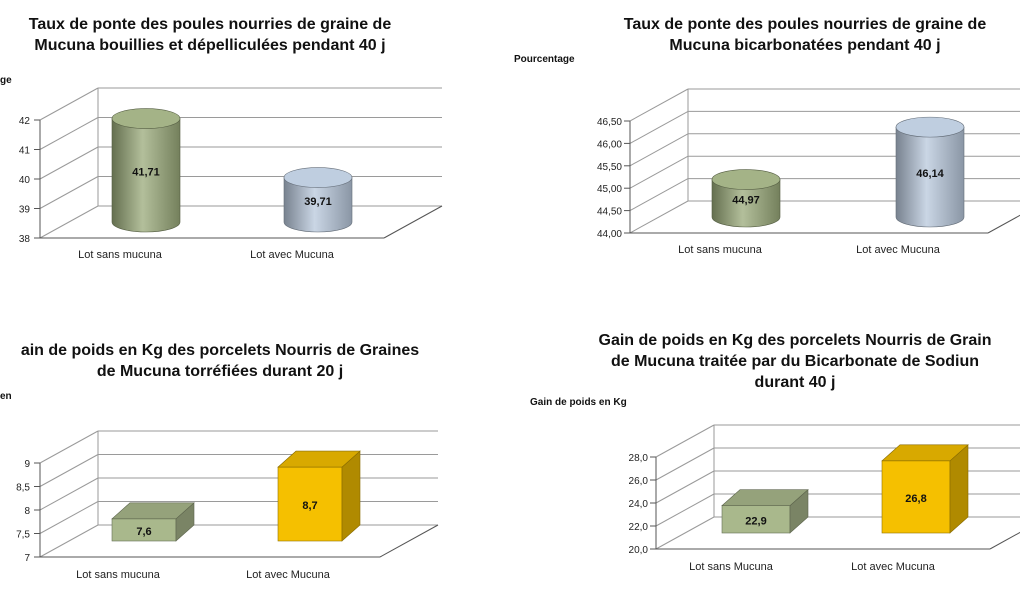  Describe the element at coordinates (25, 180) in the screenshot. I see `y-tick-label: 40` at that location.